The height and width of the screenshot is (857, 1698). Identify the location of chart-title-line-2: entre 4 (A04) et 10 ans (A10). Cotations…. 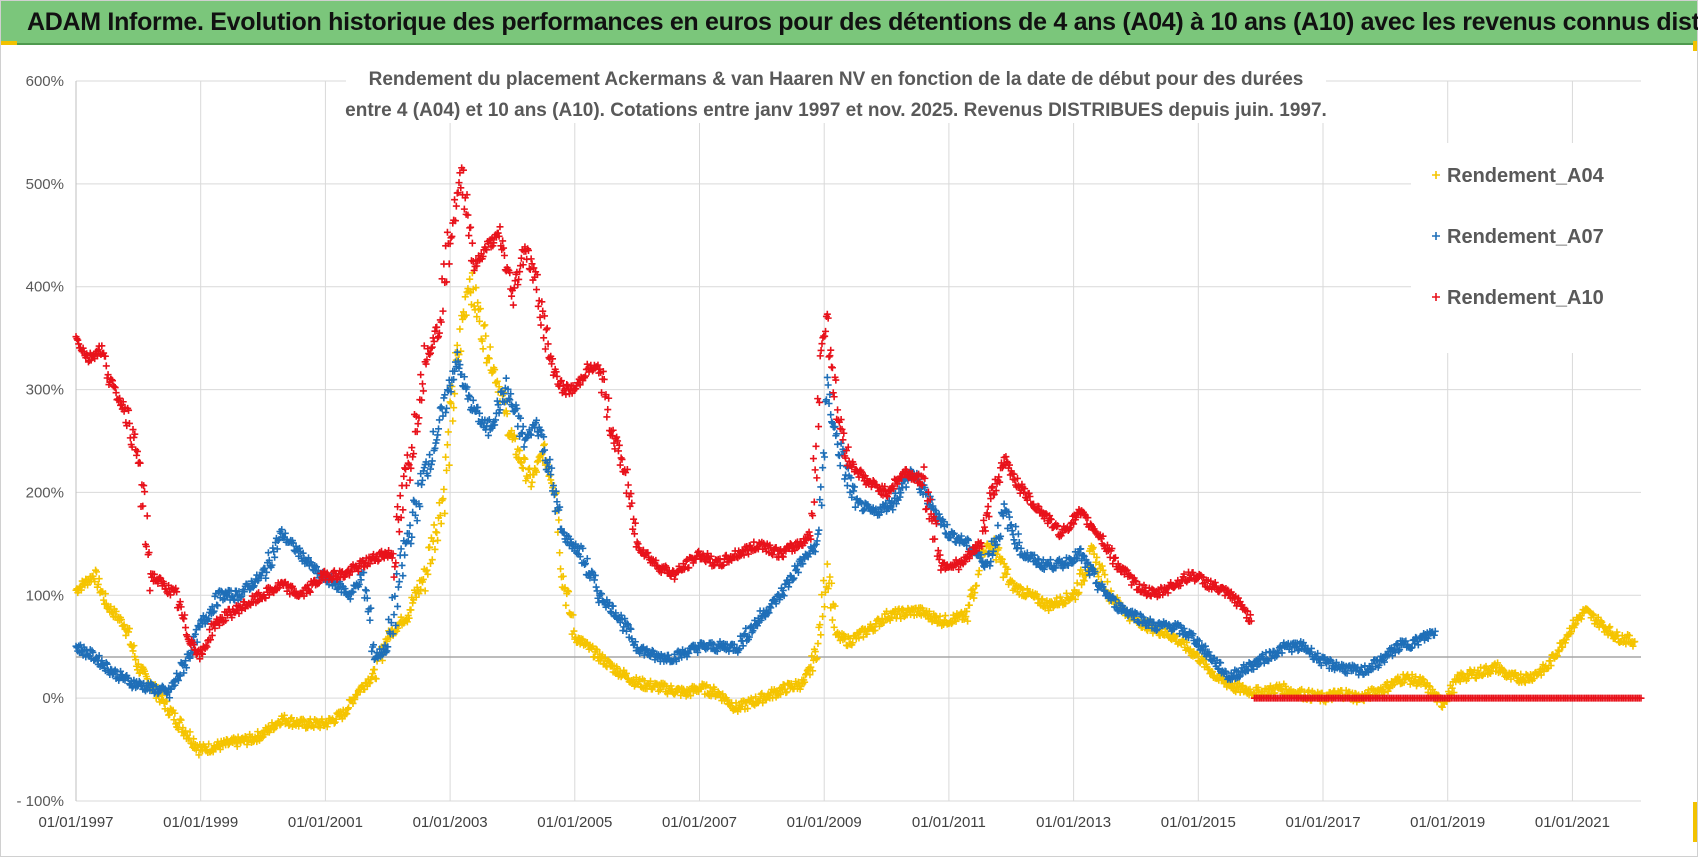
(836, 110).